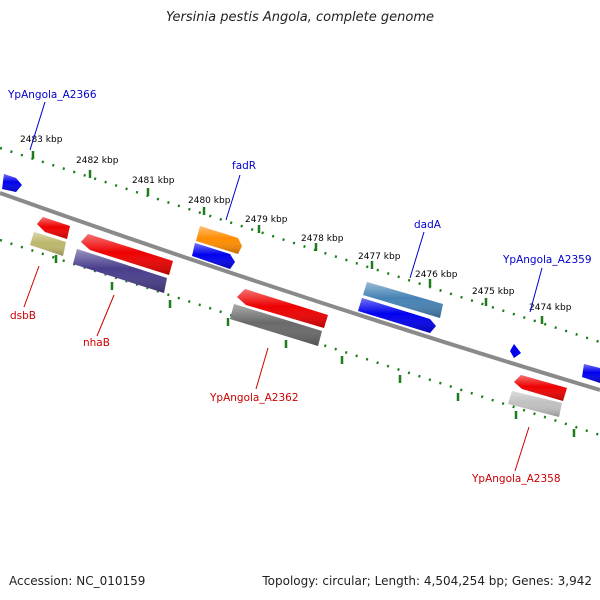  What do you see at coordinates (96, 343) in the screenshot?
I see `gene-label-nhaB: nhaB` at bounding box center [96, 343].